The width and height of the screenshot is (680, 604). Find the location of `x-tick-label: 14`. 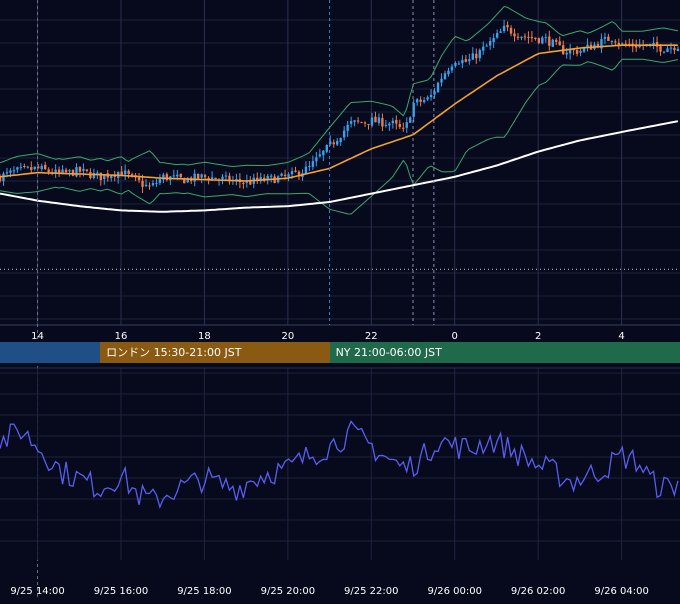

x-tick-label: 14 is located at coordinates (37, 336).